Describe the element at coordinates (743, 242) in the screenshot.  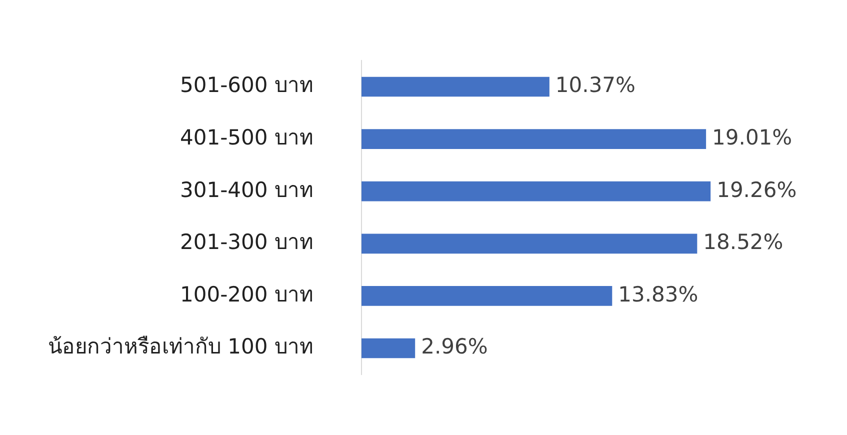
I see `data-label: 18.52%` at that location.